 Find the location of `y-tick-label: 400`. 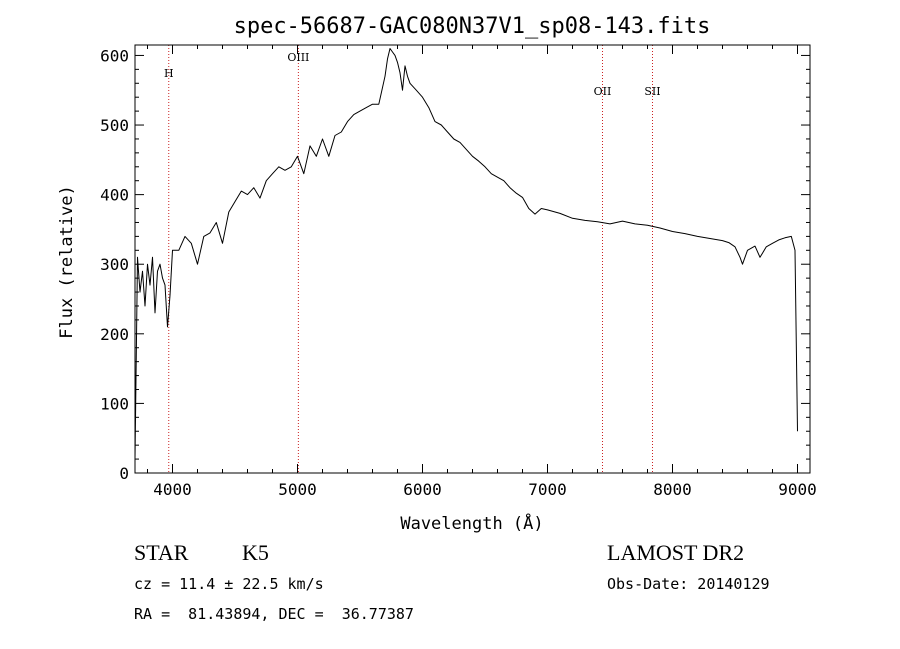

y-tick-label: 400 is located at coordinates (114, 195).